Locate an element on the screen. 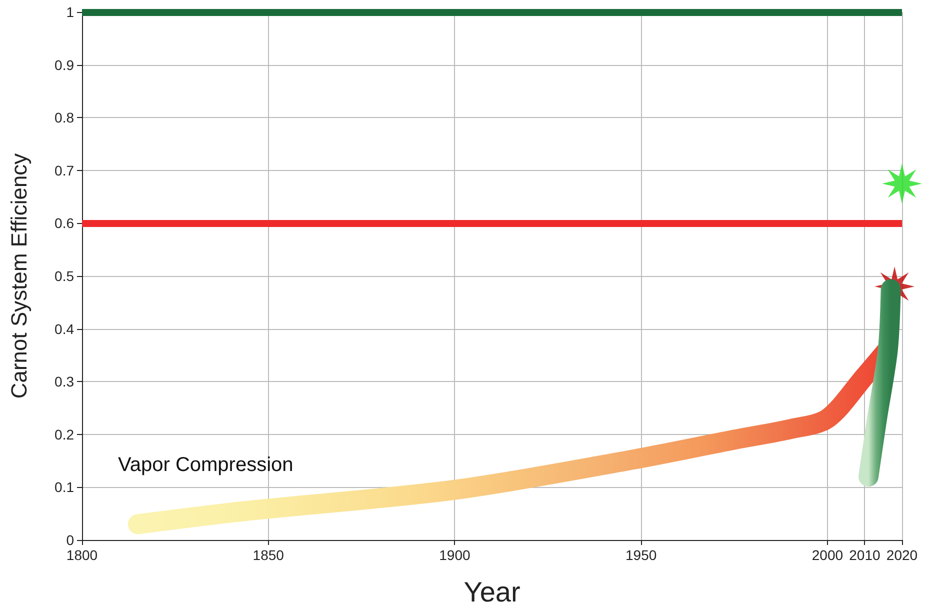 The height and width of the screenshot is (611, 926). y-tick-label: 0.6 is located at coordinates (64, 223).